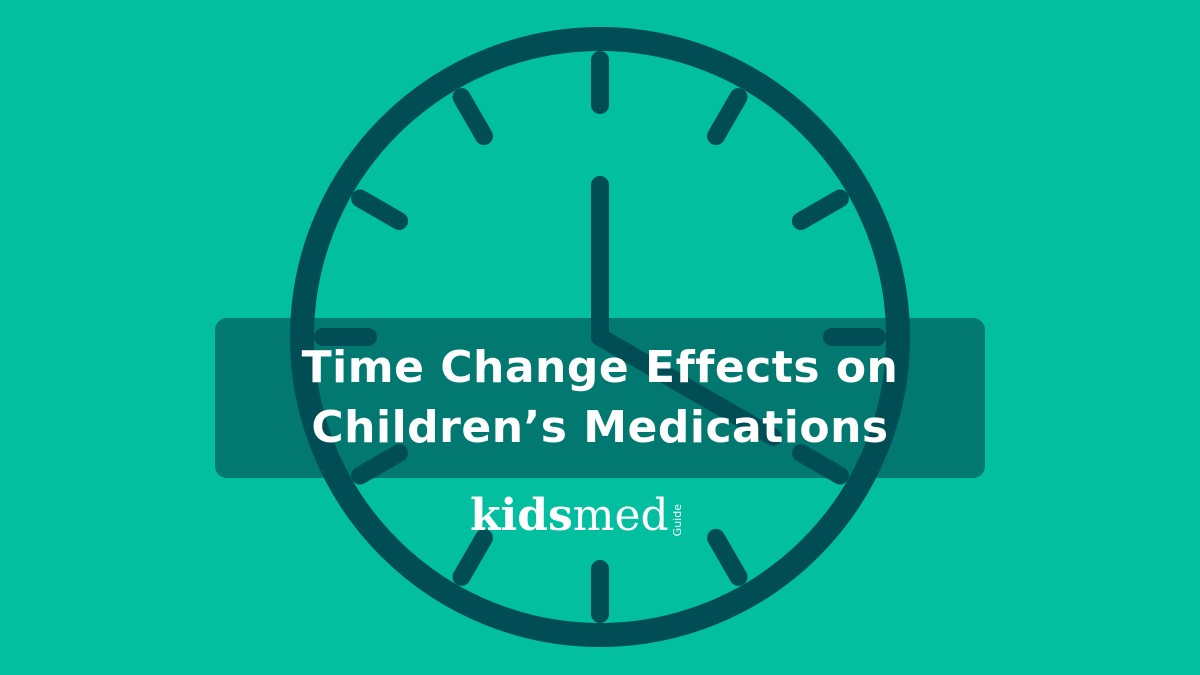 The width and height of the screenshot is (1200, 675). I want to click on title-line-1: Time Change Effects on, so click(600, 367).